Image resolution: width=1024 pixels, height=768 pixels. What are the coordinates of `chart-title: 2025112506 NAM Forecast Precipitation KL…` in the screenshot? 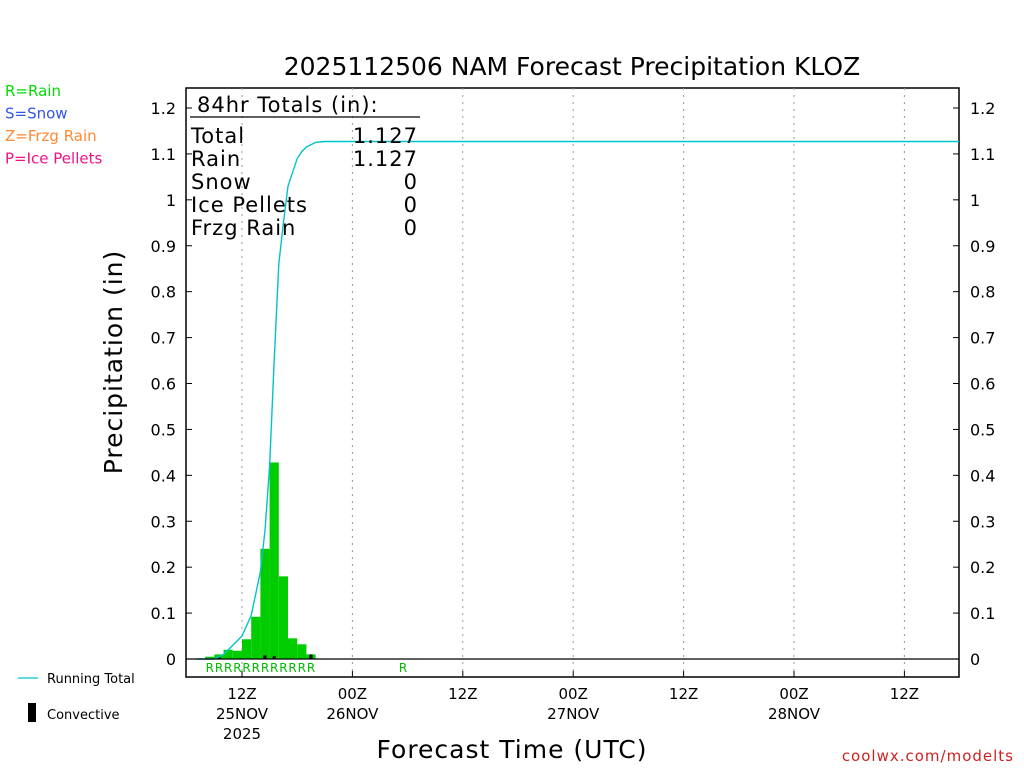 It's located at (572, 66).